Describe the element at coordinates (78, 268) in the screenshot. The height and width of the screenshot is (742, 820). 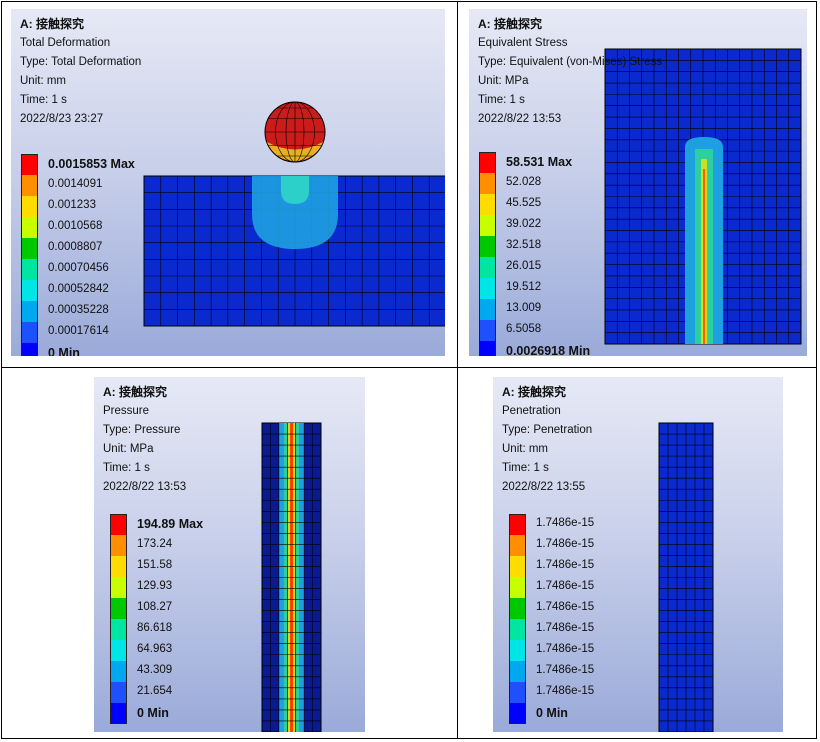
I see `legend-label: 0.00070456` at that location.